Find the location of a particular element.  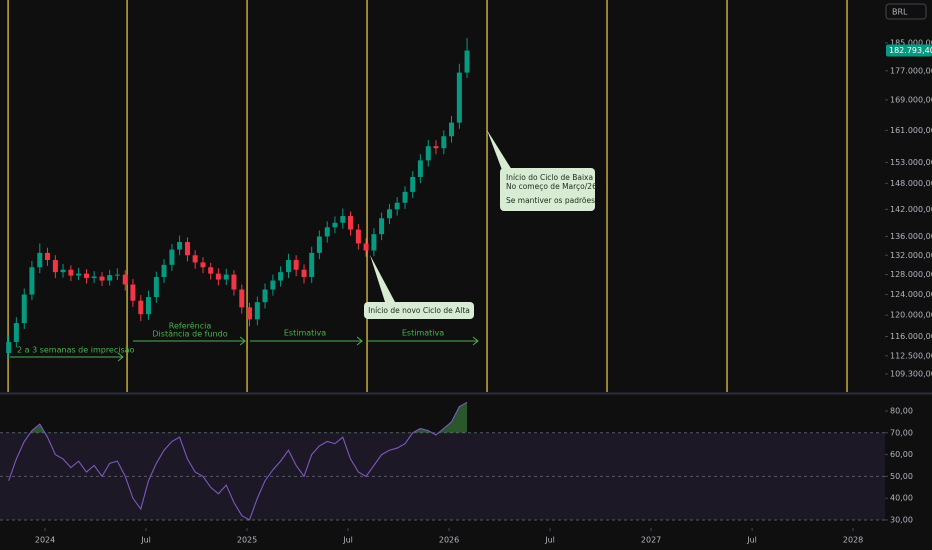

currency-button is located at coordinates (906, 11).